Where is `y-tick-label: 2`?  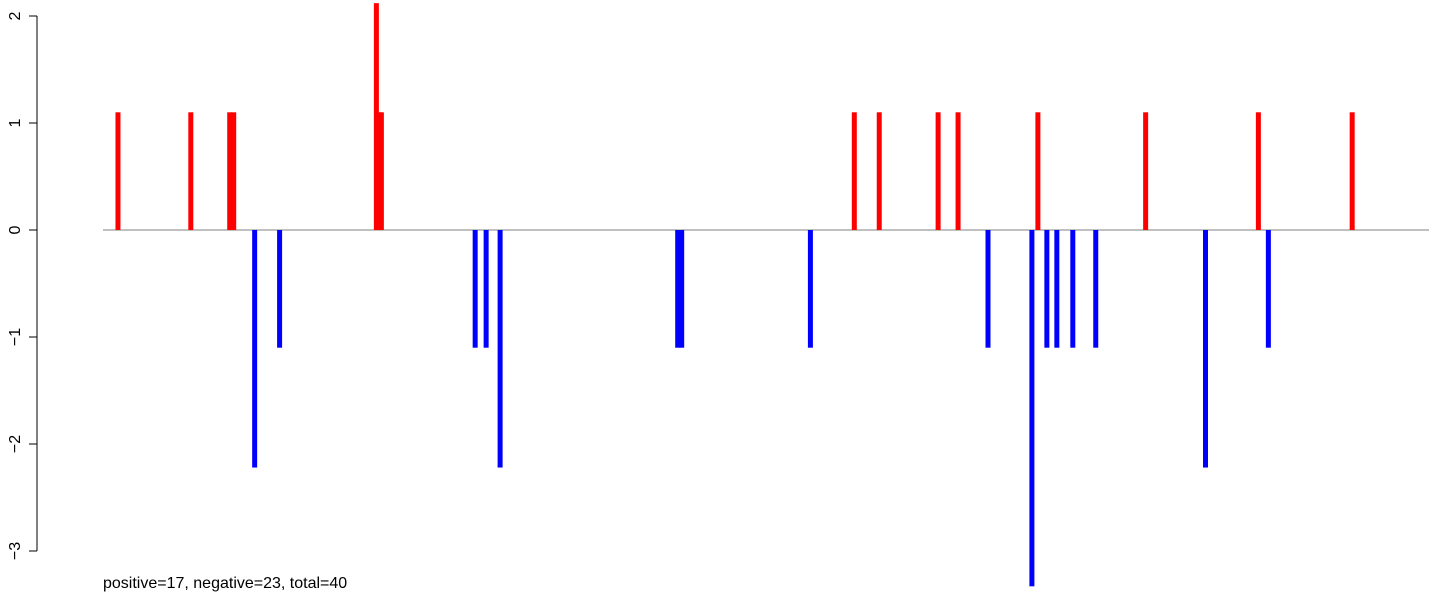
y-tick-label: 2 is located at coordinates (15, 15).